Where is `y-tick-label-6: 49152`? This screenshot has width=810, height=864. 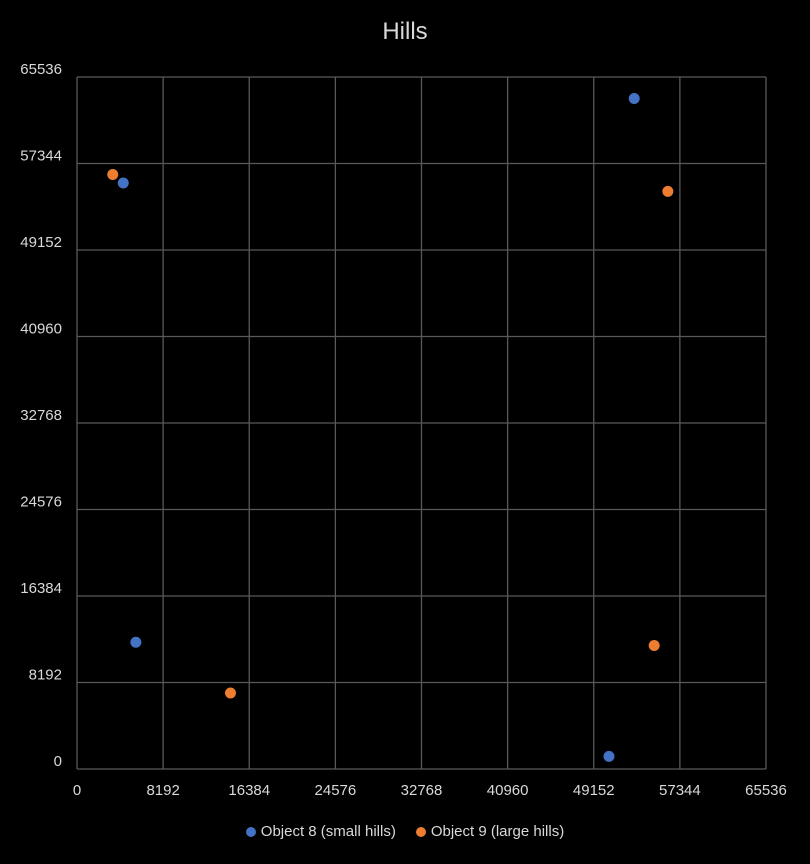 y-tick-label-6: 49152 is located at coordinates (41, 242).